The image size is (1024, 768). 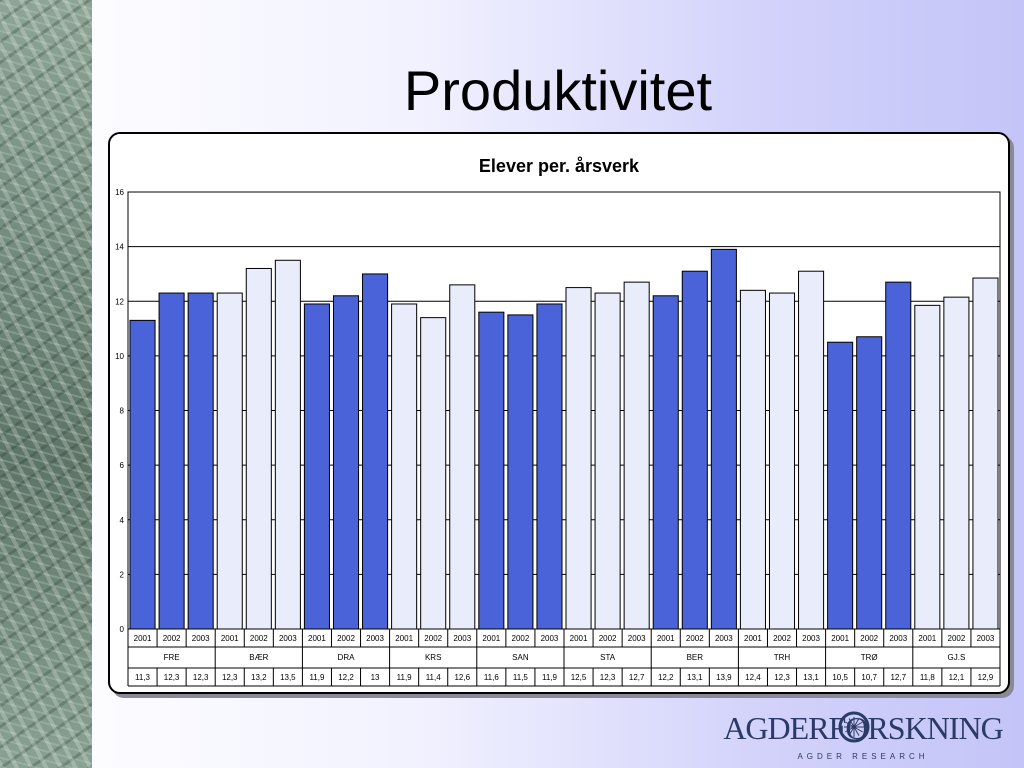 What do you see at coordinates (46, 384) in the screenshot?
I see `decorative-side-strip` at bounding box center [46, 384].